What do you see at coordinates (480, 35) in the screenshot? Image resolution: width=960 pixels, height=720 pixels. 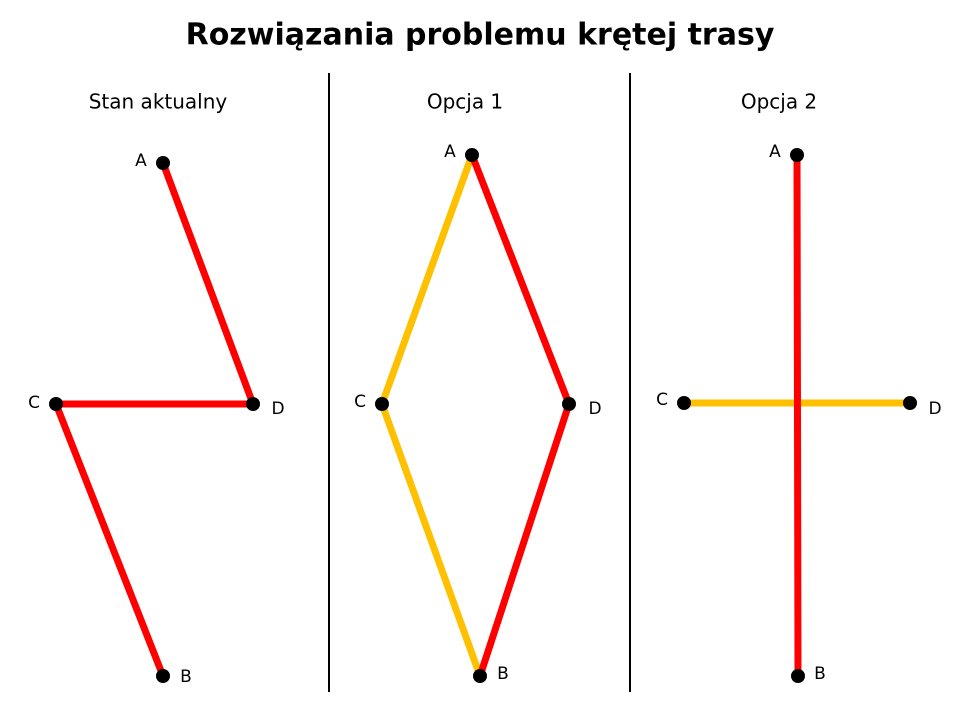 I see `title: Rozwiązania problemu krętej trasy` at bounding box center [480, 35].